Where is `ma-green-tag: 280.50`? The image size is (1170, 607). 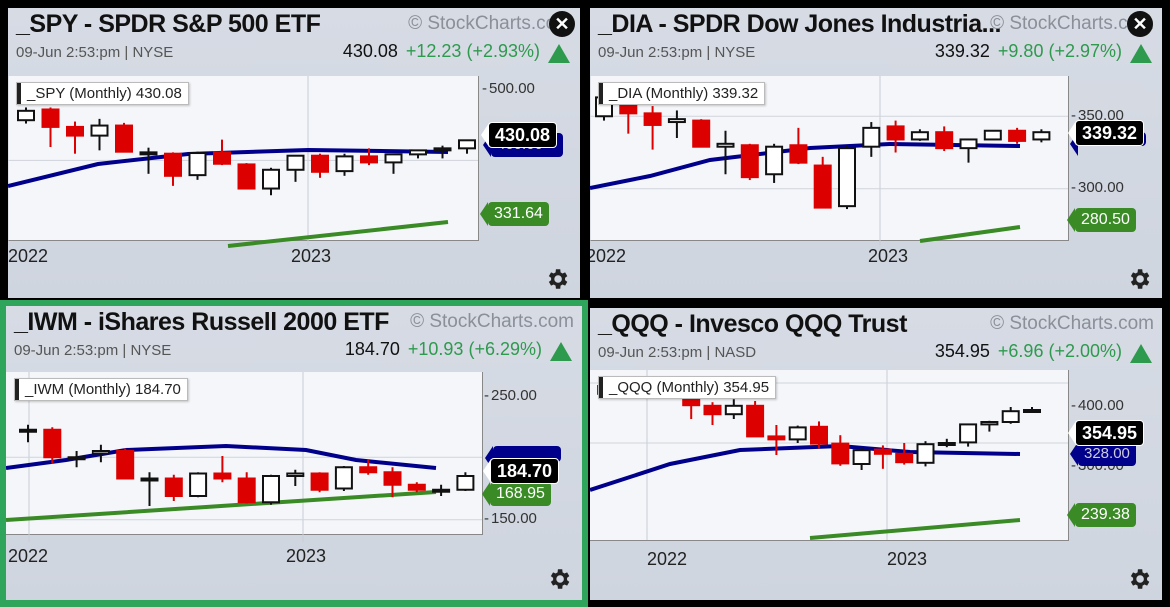
ma-green-tag: 280.50 is located at coordinates (1101, 220).